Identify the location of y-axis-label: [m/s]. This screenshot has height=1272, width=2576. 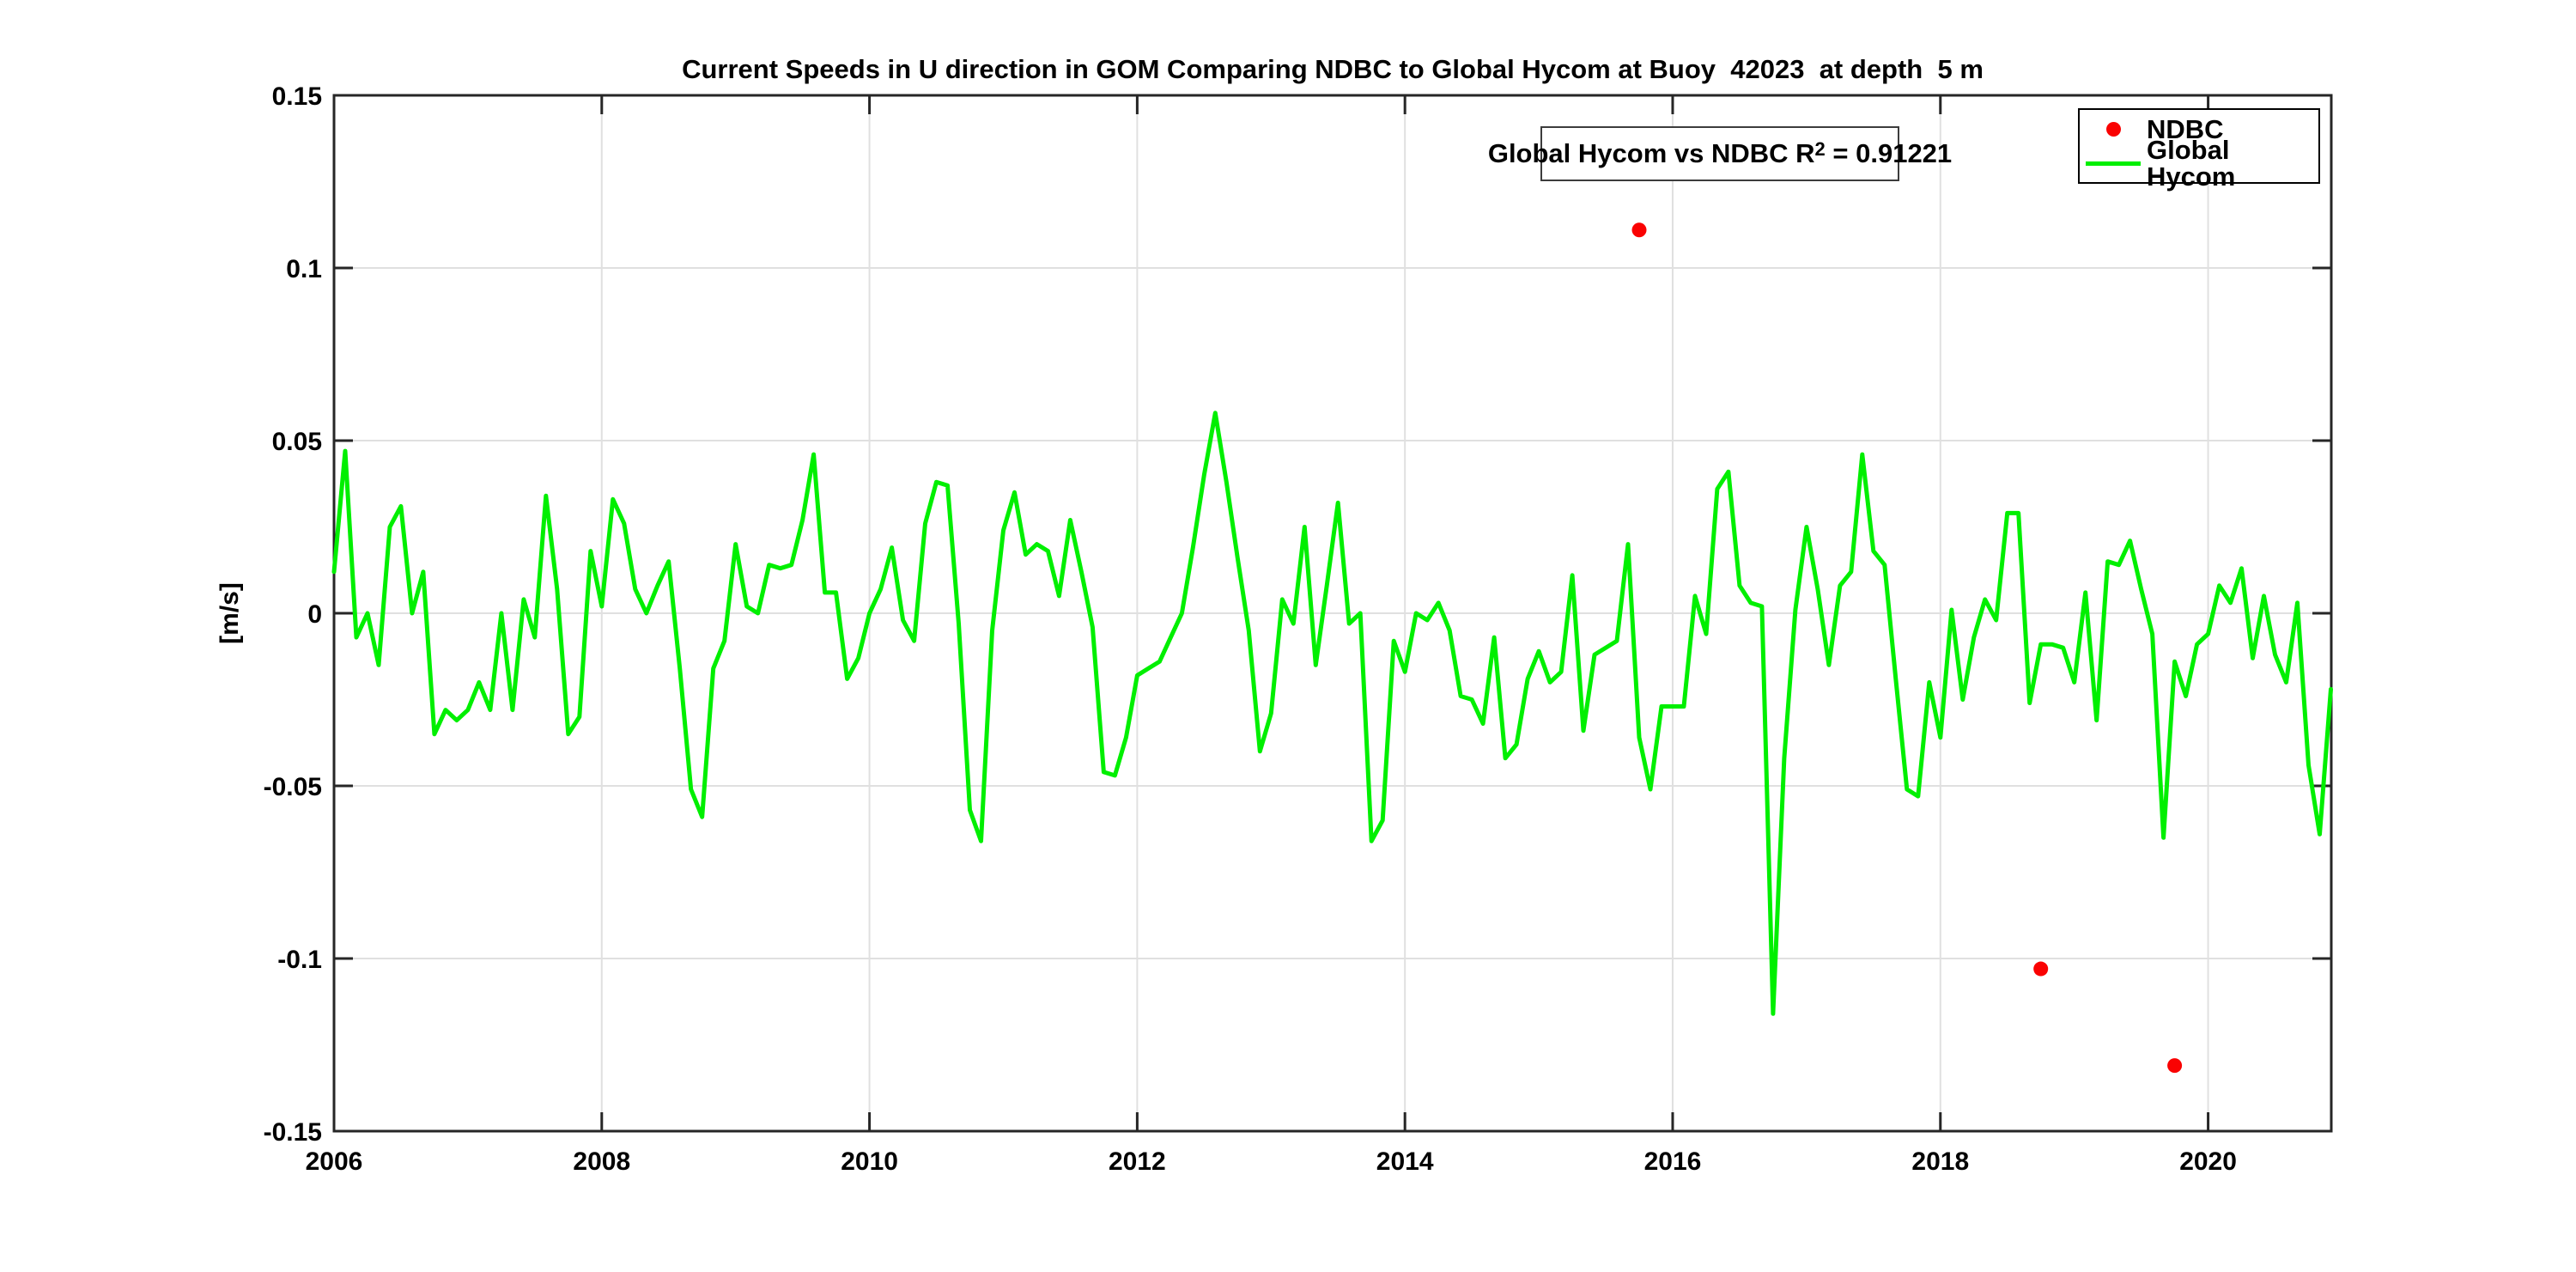
(230, 613).